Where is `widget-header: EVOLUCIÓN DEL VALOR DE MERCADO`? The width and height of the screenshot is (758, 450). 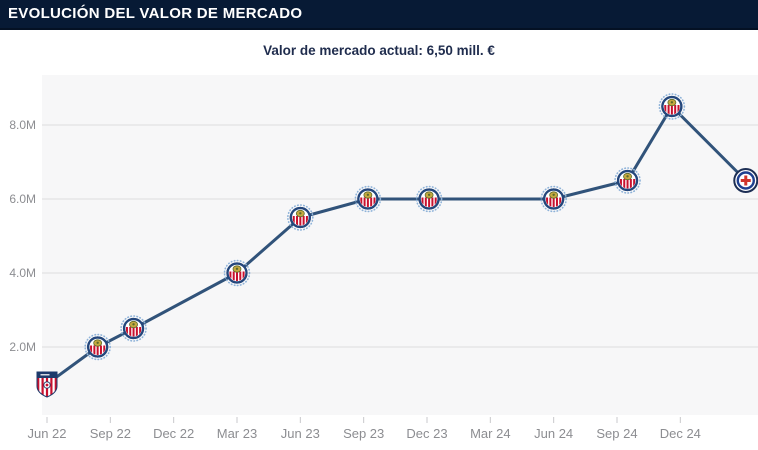
widget-header: EVOLUCIÓN DEL VALOR DE MERCADO is located at coordinates (379, 15).